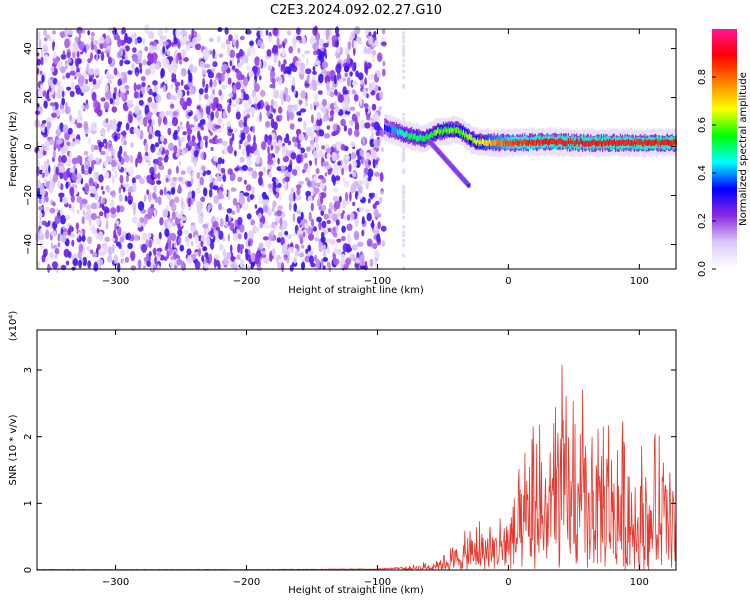 The height and width of the screenshot is (600, 750). Describe the element at coordinates (702, 269) in the screenshot. I see `colorbar-tick-label: 0.0` at that location.